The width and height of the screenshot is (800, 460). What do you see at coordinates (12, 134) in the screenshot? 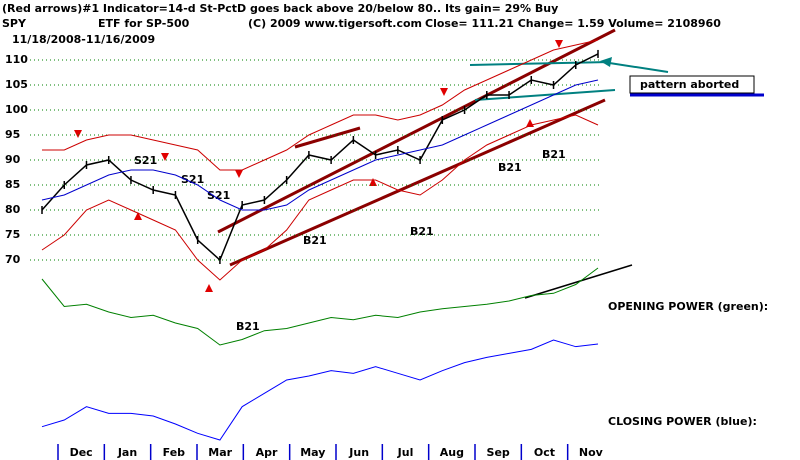
I see `y-tick-label: 95` at bounding box center [12, 134].